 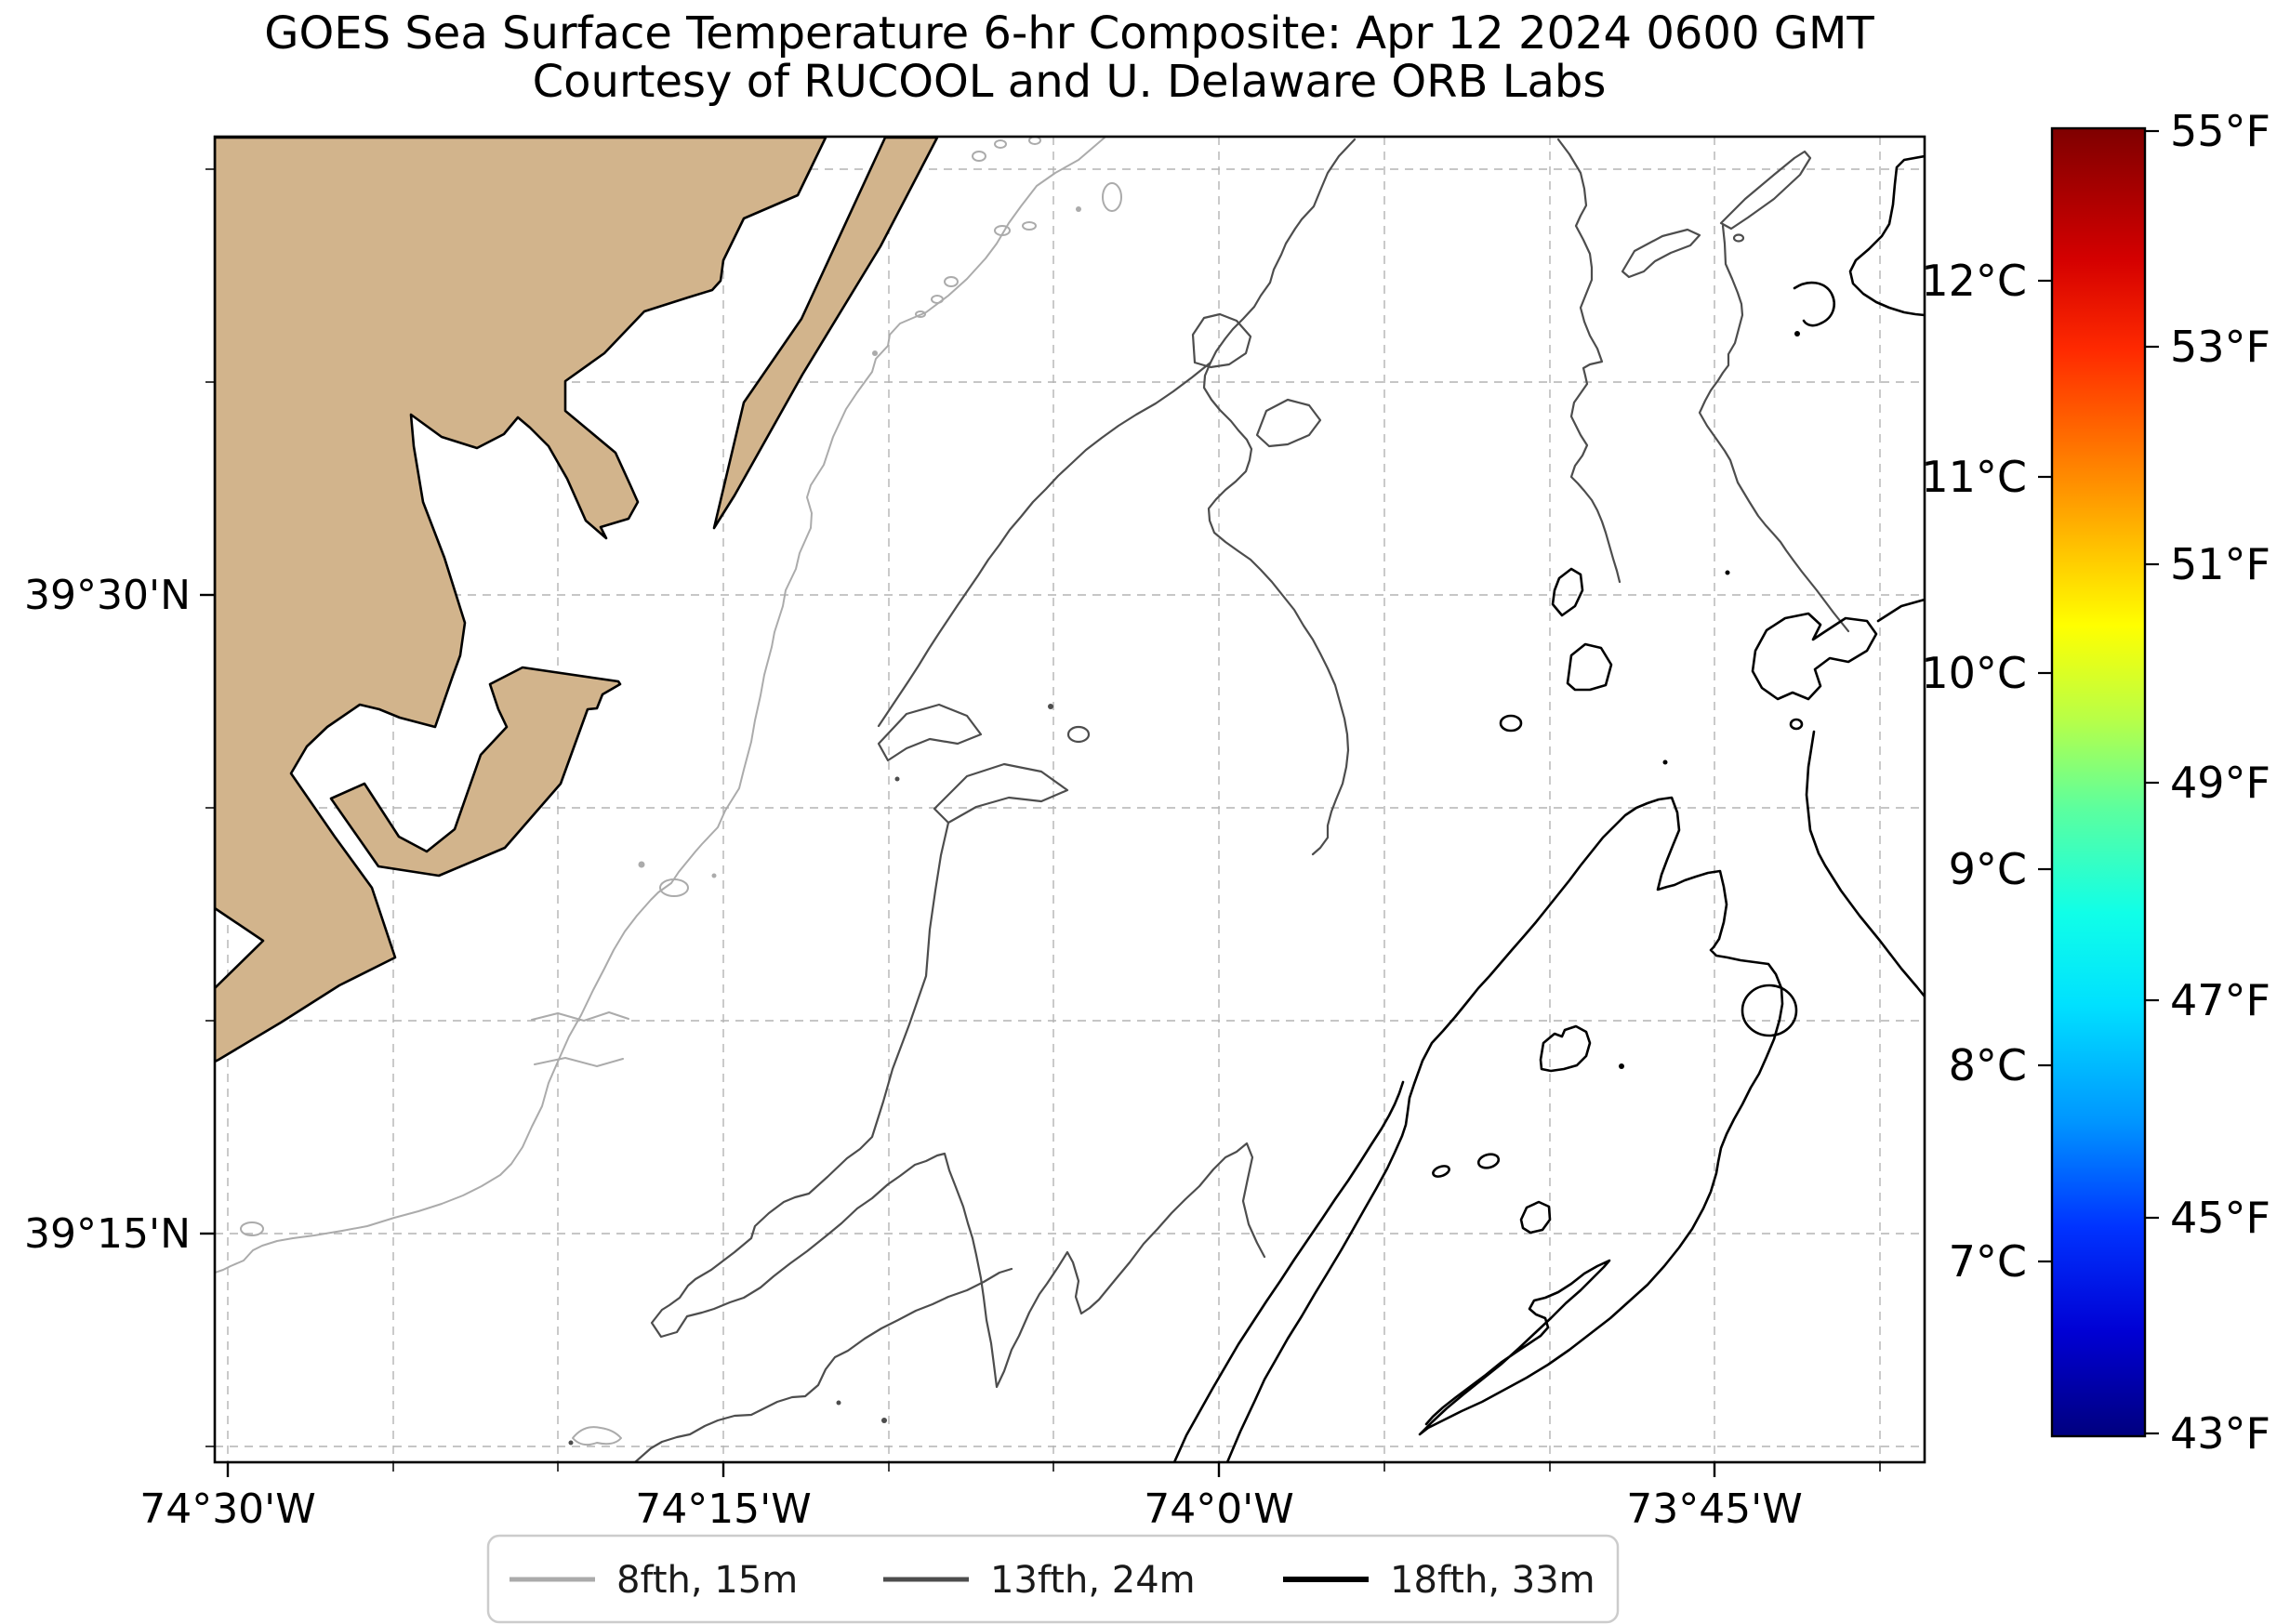 What do you see at coordinates (707, 1581) in the screenshot?
I see `legend-label-15m: 8fth, 15m` at bounding box center [707, 1581].